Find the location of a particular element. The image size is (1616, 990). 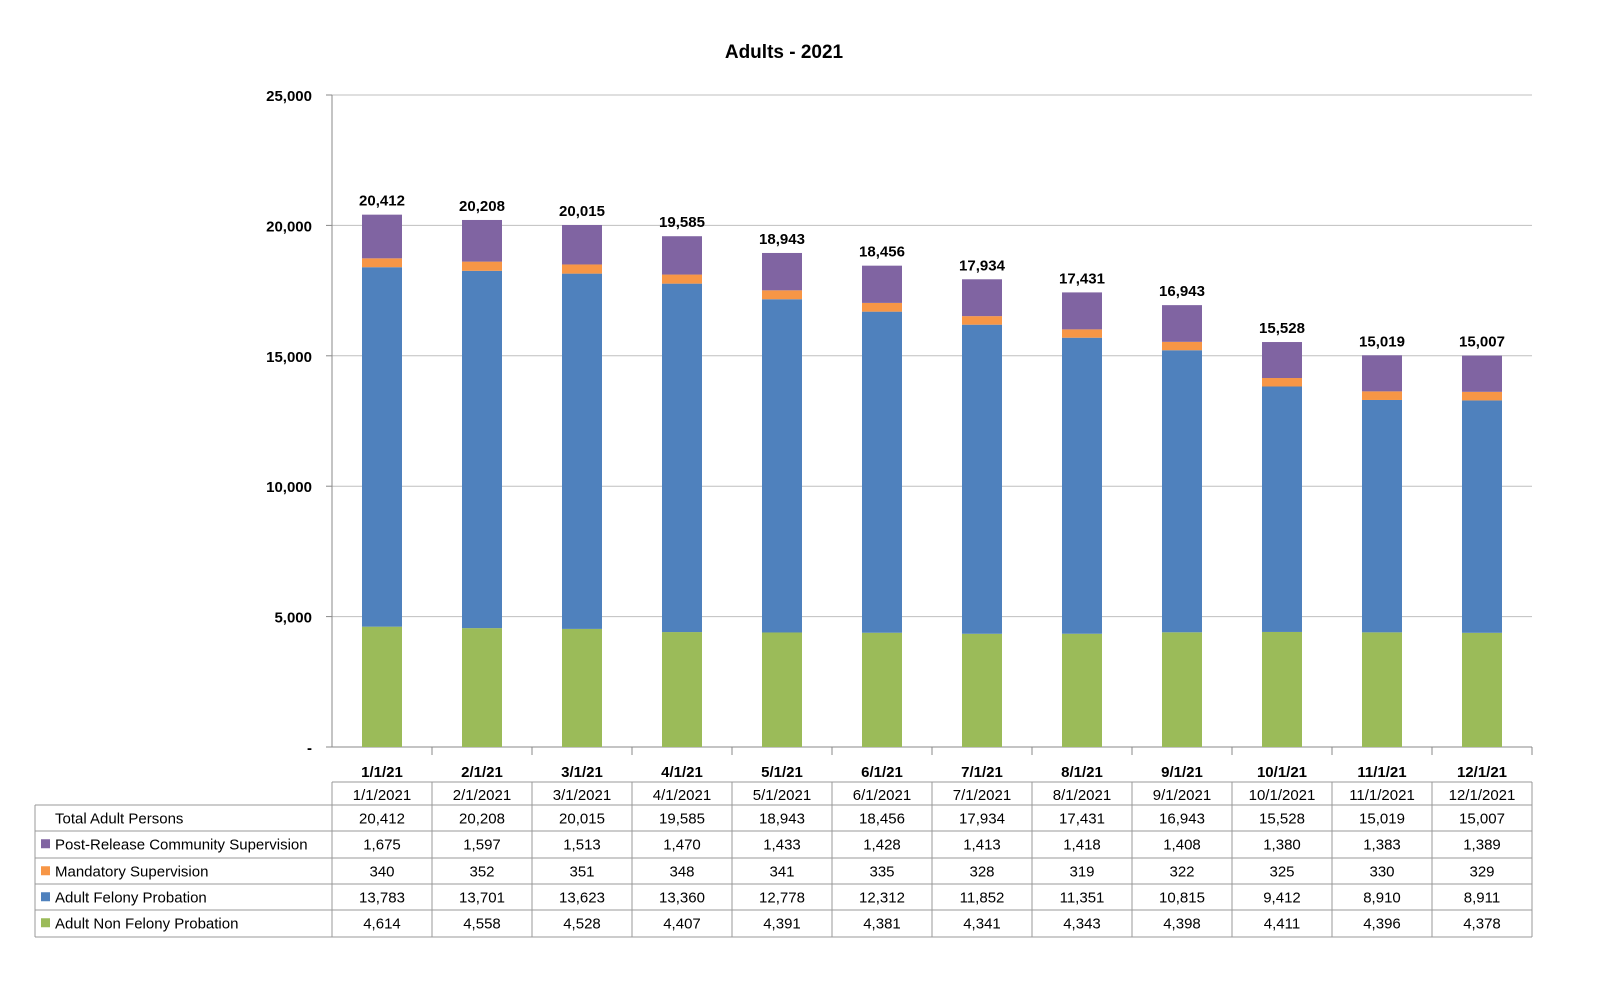

table-row-label: Adult Non Felony Probation is located at coordinates (146, 923).